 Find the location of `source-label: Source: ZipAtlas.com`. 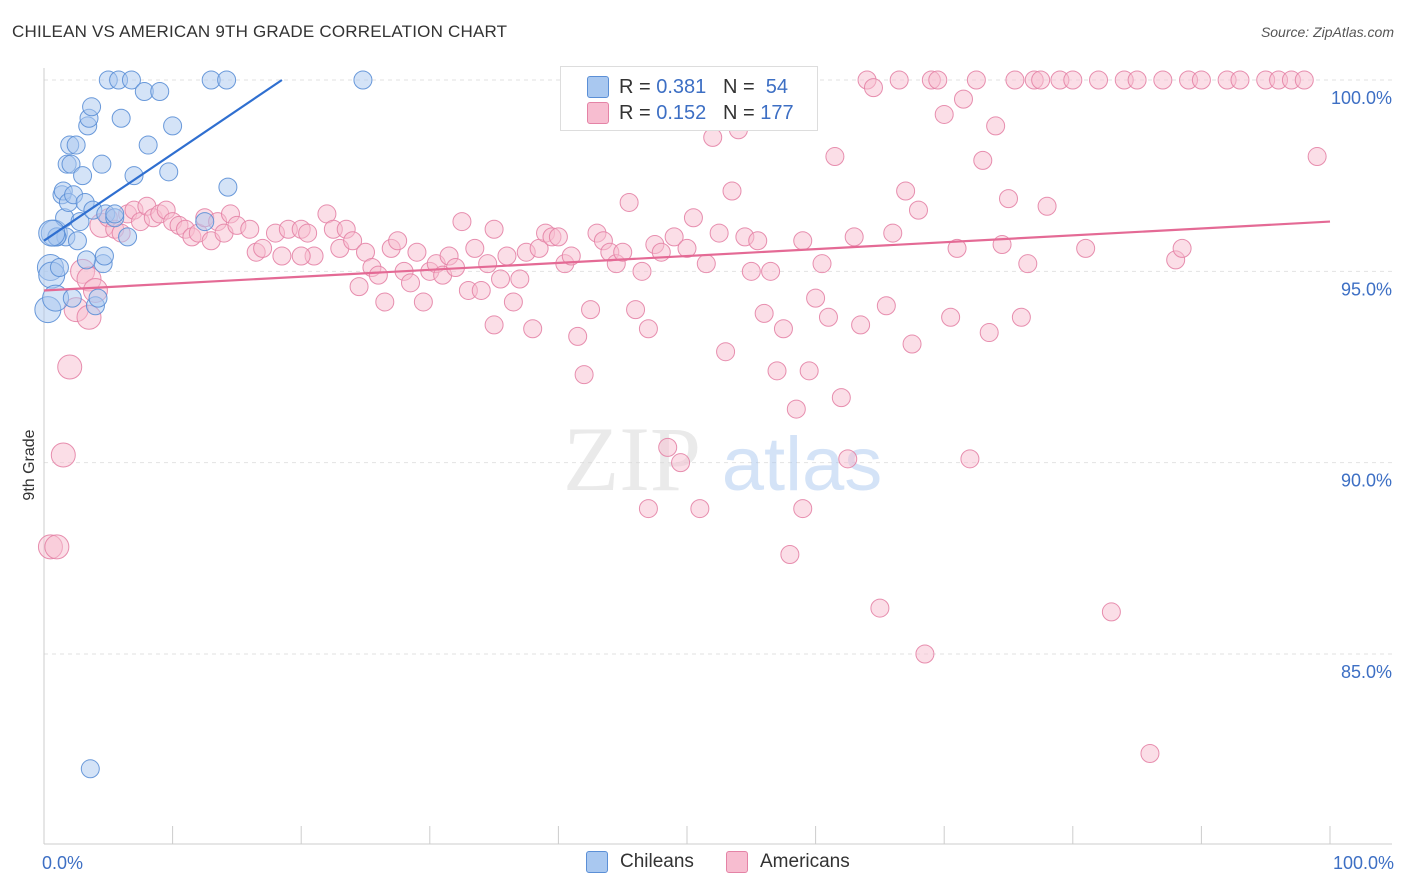

source-label: Source: ZipAtlas.com is located at coordinates (1327, 32).